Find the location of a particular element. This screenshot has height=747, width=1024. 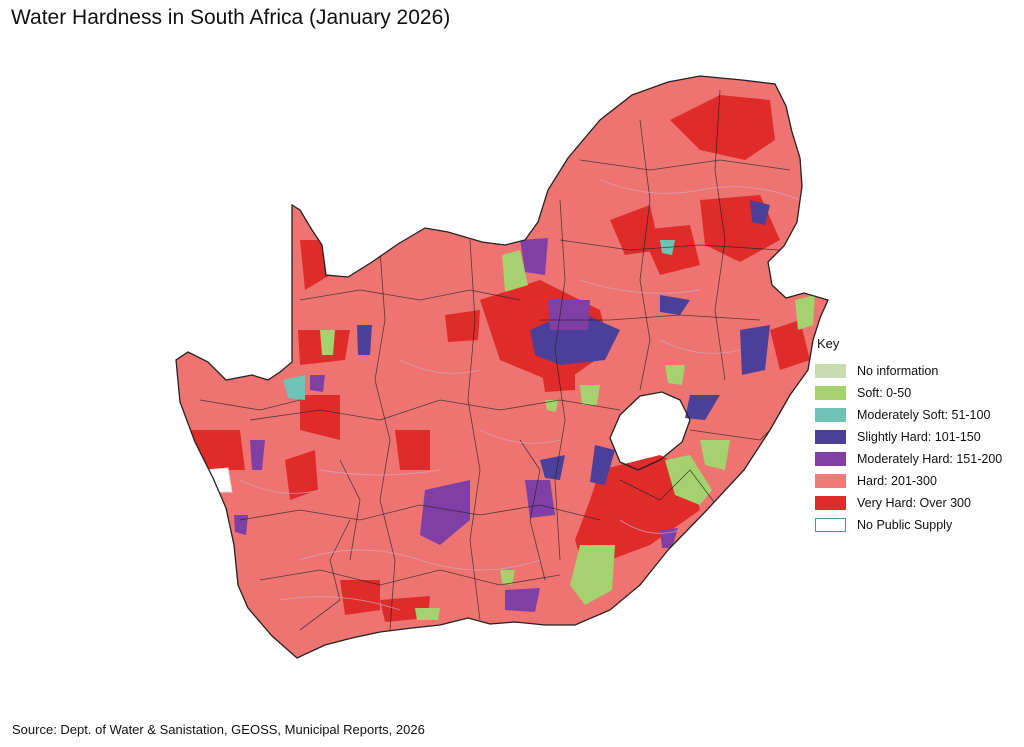

legend-label: Moderately Hard: 151-200 is located at coordinates (930, 459).